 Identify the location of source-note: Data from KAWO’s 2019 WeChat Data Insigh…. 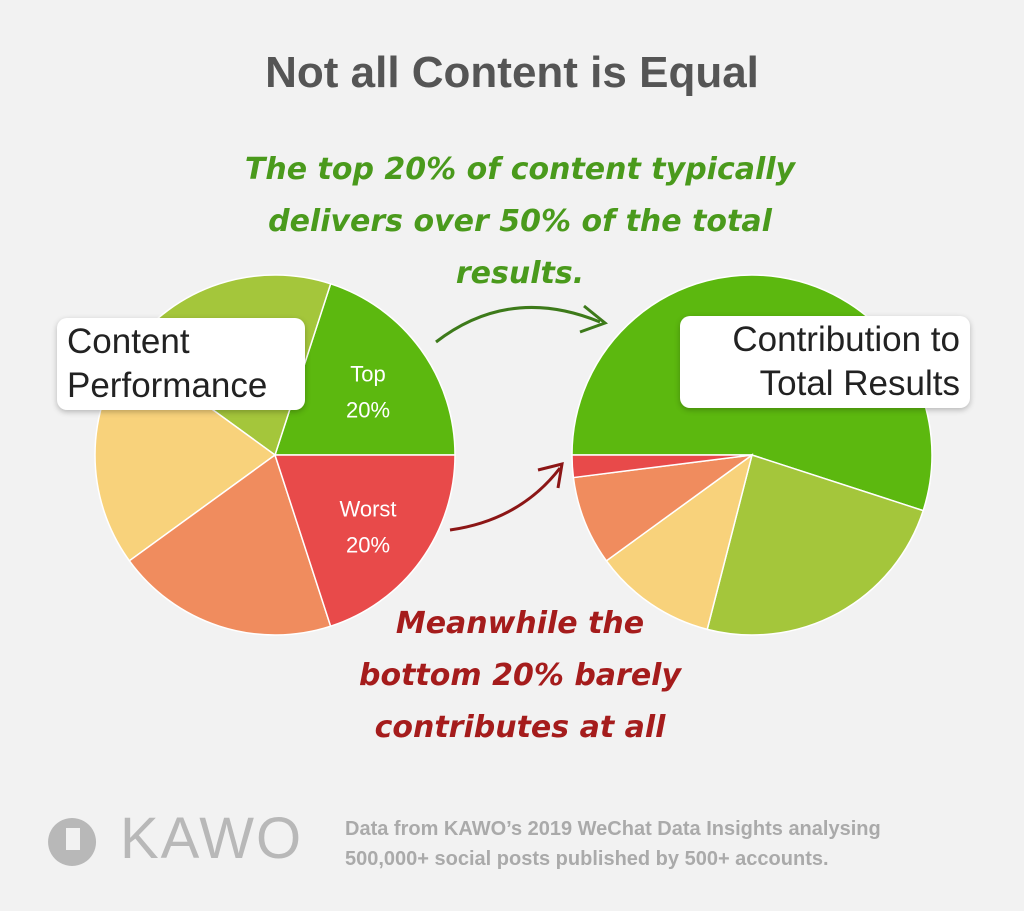
(613, 844).